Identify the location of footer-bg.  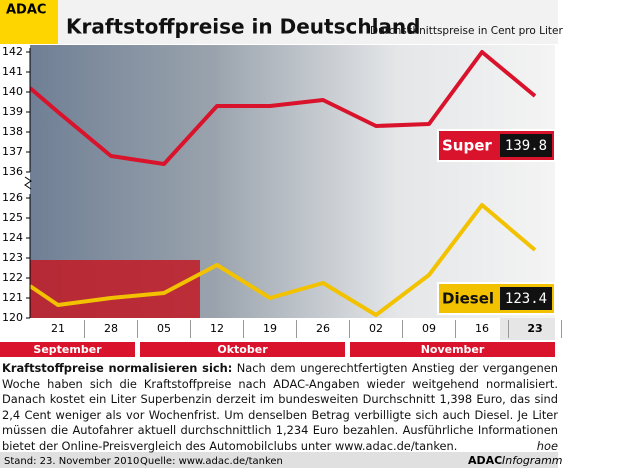
(279, 460).